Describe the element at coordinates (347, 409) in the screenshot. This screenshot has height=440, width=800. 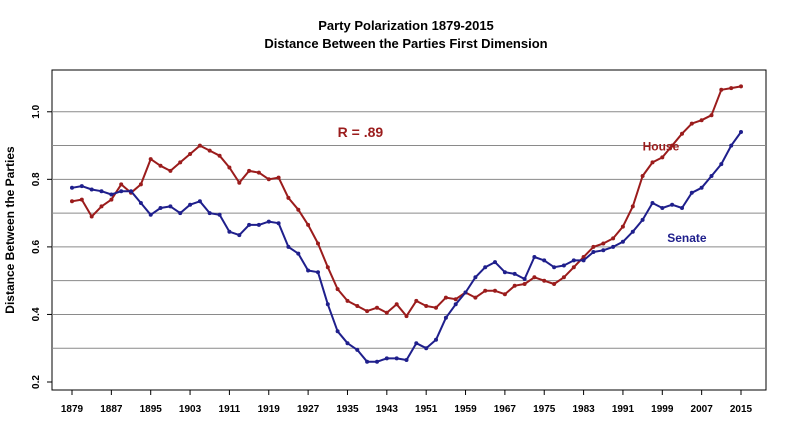
I see `x-tick-label: 1935` at that location.